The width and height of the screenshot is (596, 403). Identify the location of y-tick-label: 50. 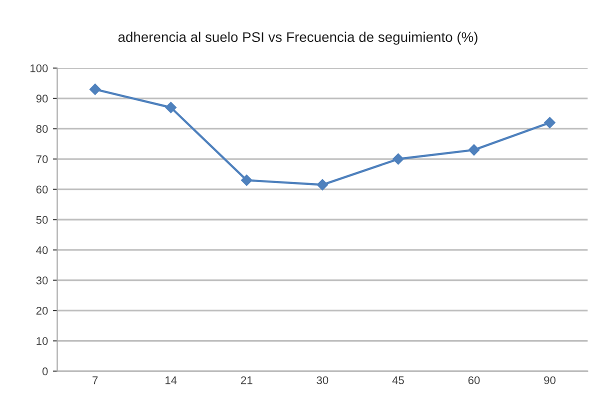
(42, 220).